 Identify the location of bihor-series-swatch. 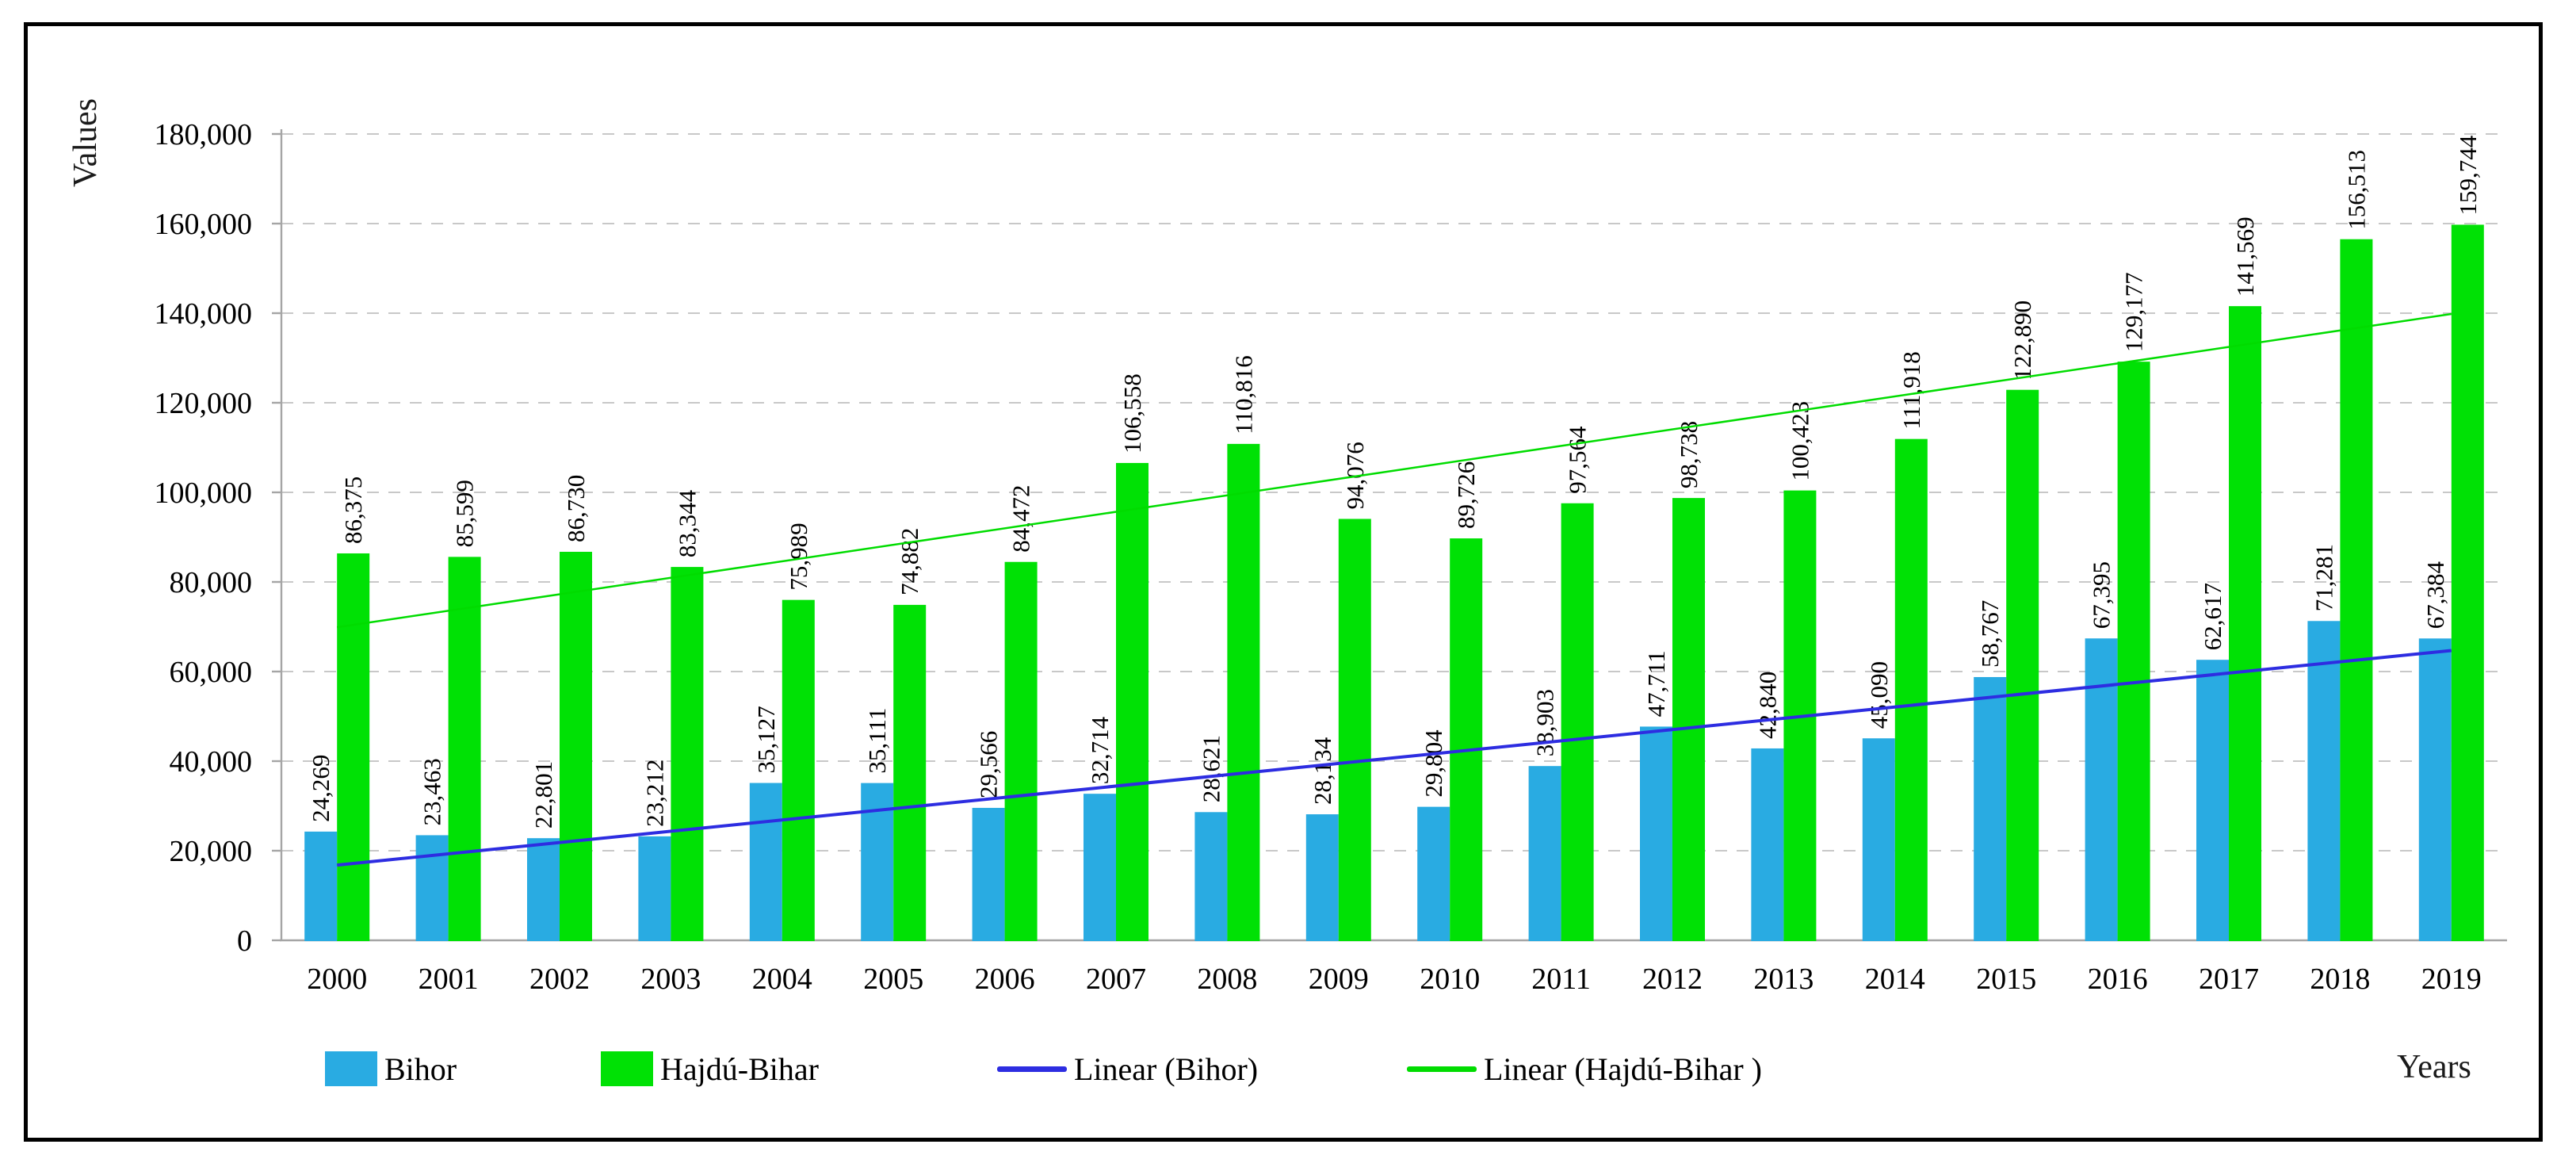
(351, 1068).